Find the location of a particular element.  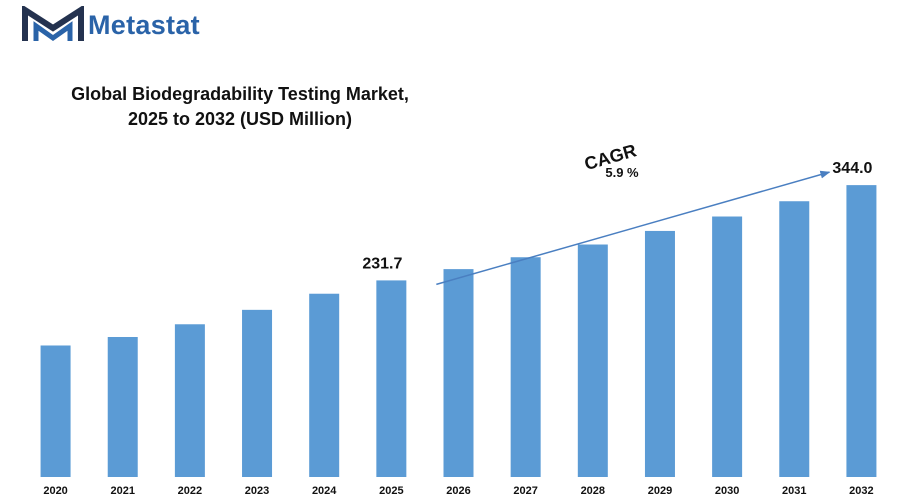

data-labels: 231.7 344.0 is located at coordinates (617, 216).